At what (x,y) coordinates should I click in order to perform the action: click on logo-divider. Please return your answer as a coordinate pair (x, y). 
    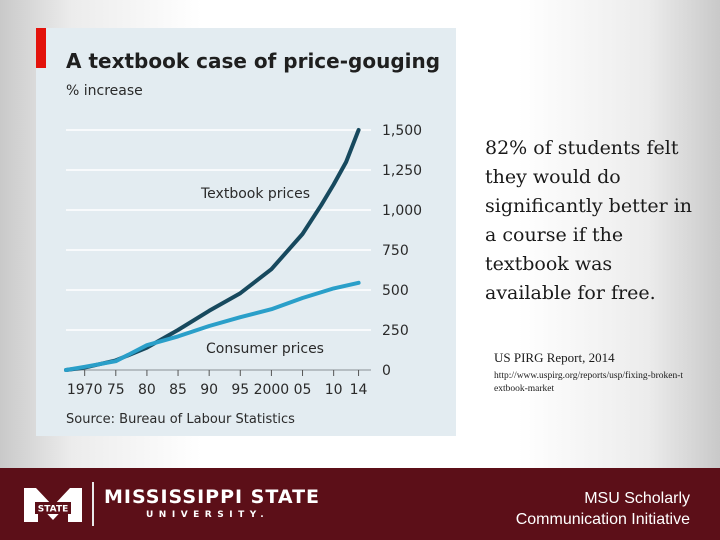
    Looking at the image, I should click on (93, 504).